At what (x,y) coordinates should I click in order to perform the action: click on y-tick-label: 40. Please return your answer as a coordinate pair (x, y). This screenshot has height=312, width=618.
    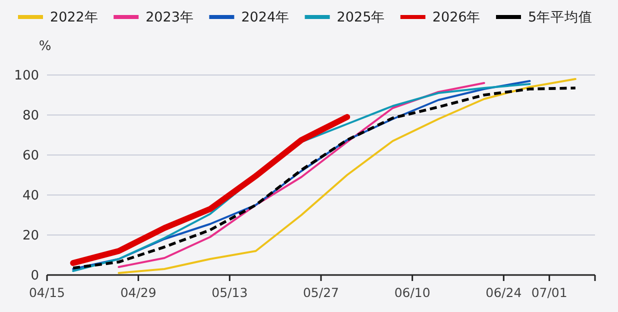
    Looking at the image, I should click on (30, 196).